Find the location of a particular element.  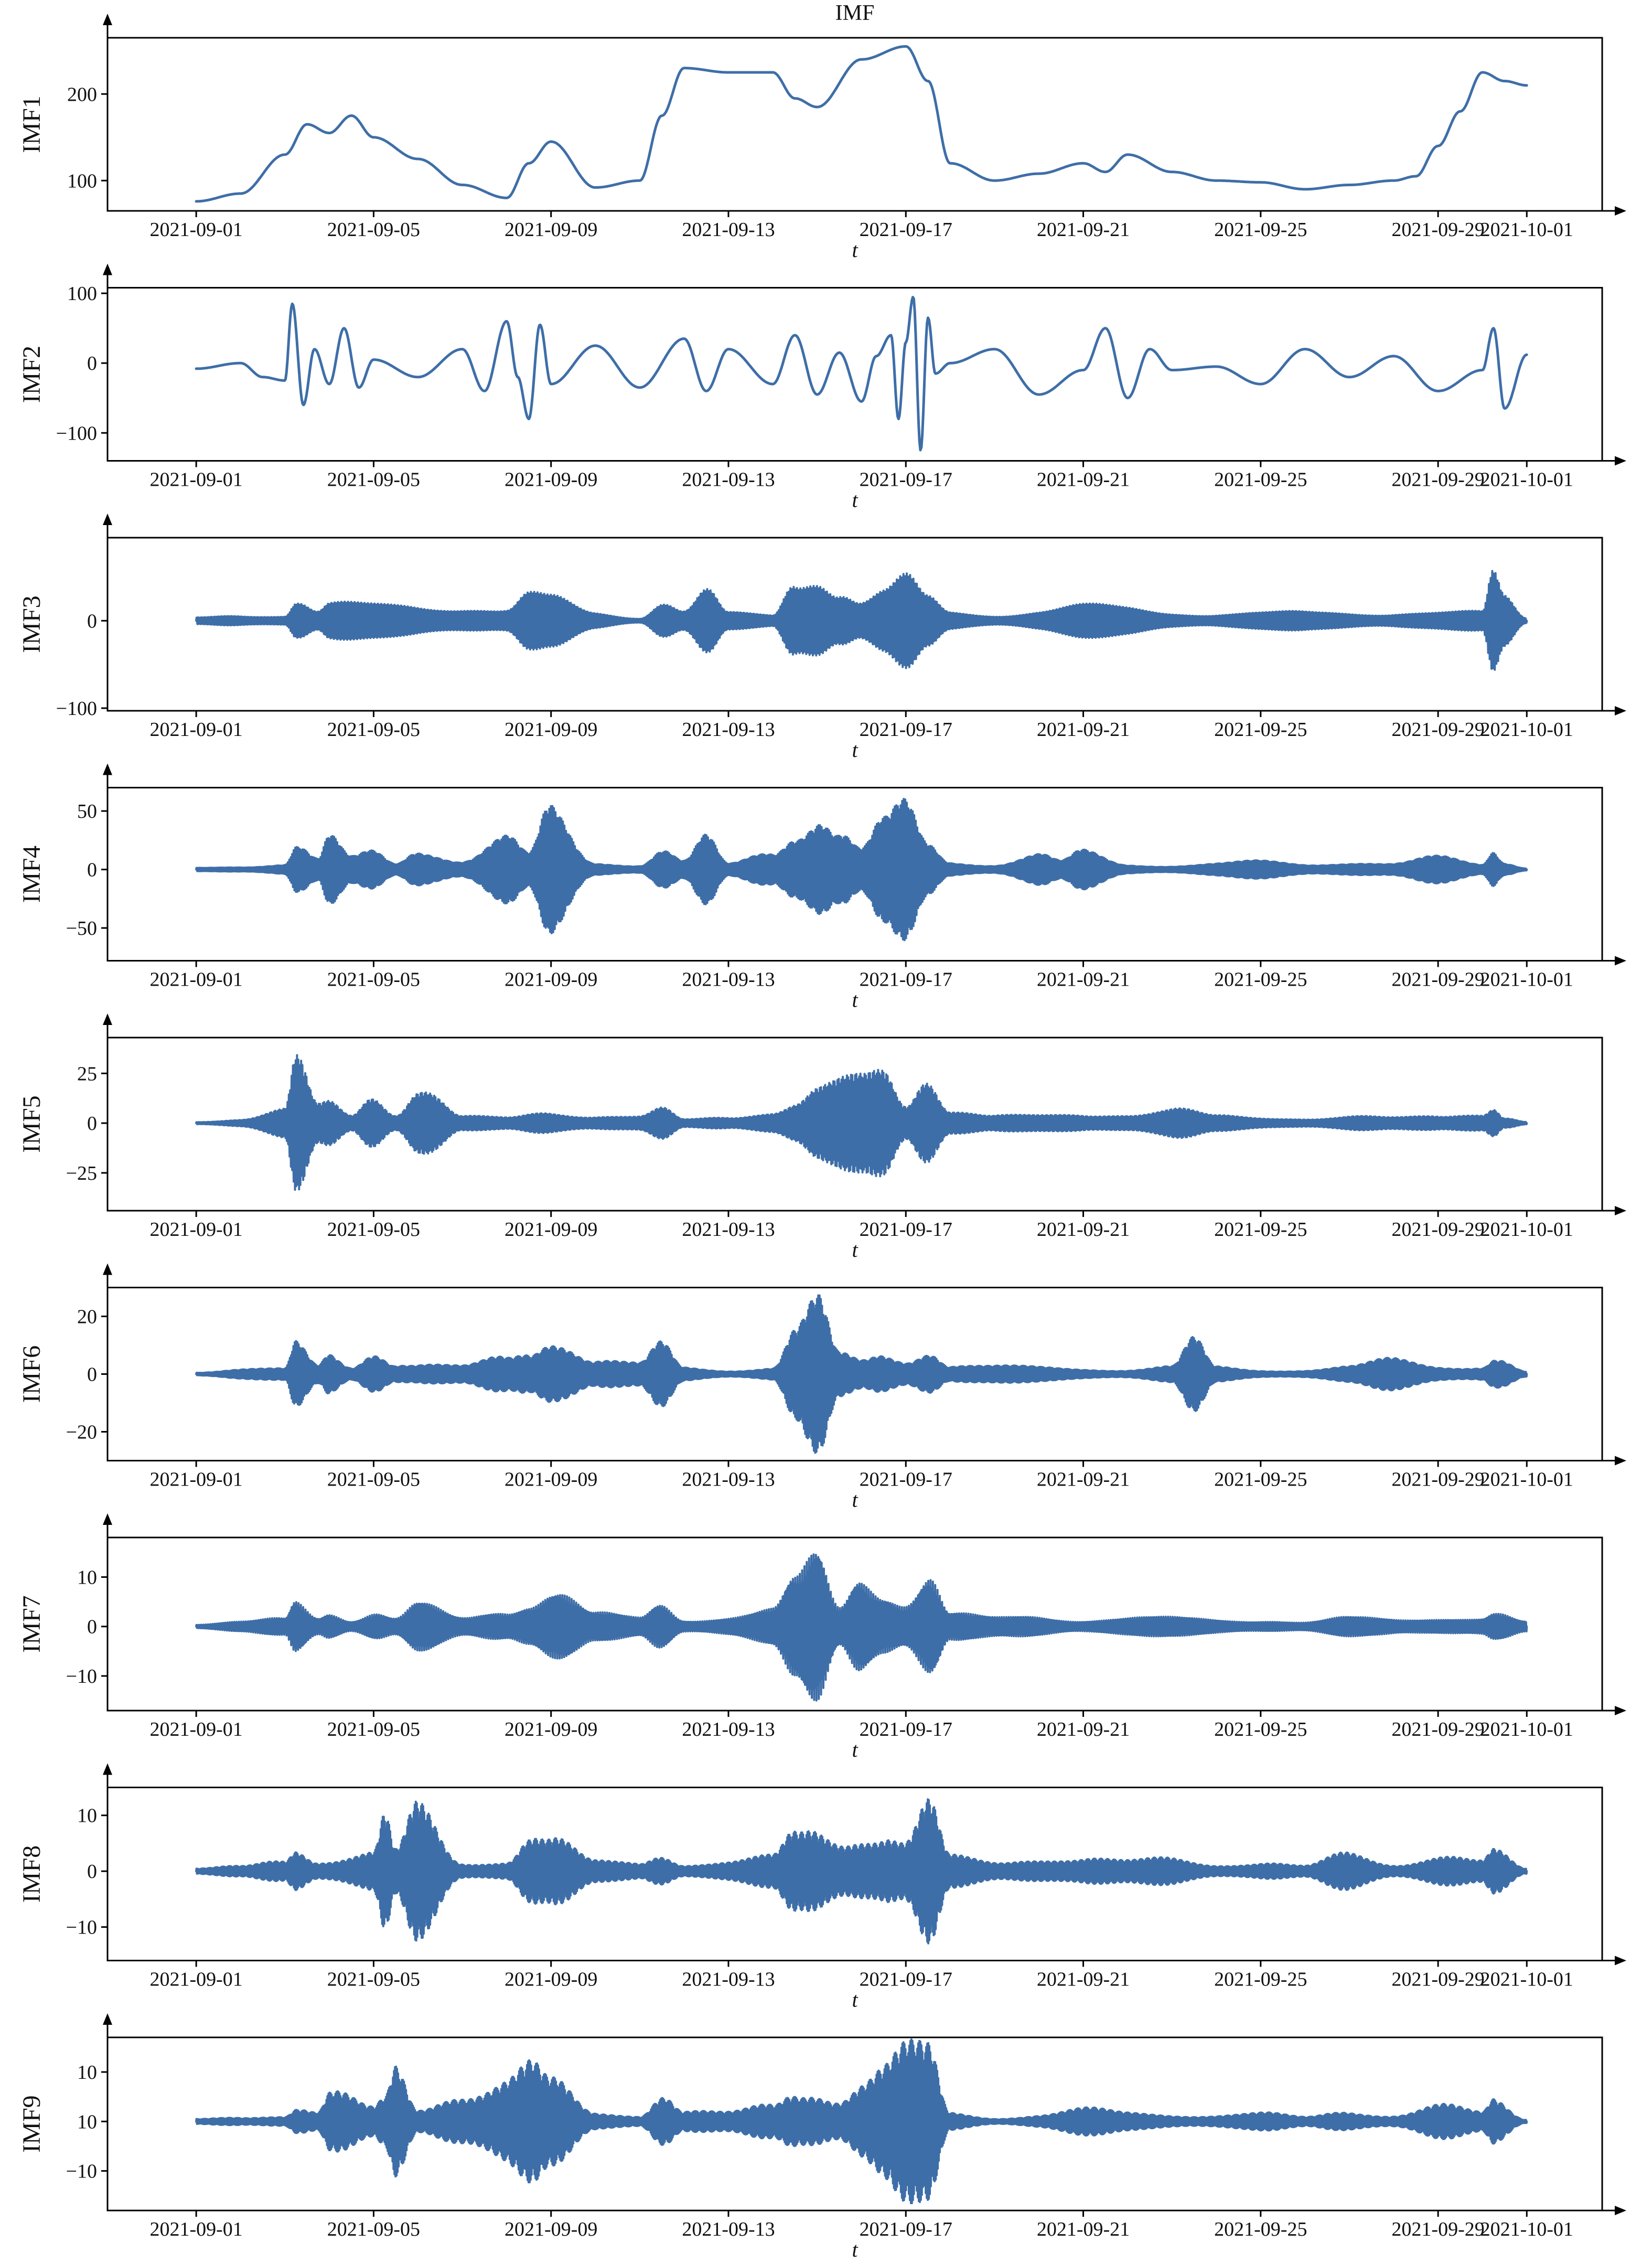

y-axis-label: IMF8 is located at coordinates (32, 1874).